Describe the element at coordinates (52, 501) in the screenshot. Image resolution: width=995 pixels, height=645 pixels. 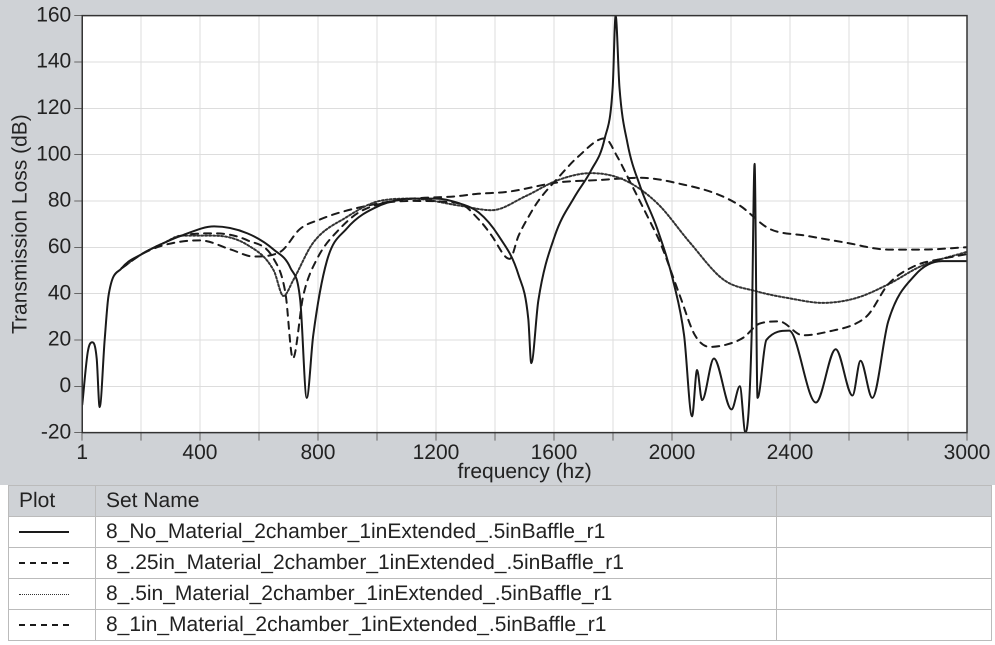
I see `text: Plot` at that location.